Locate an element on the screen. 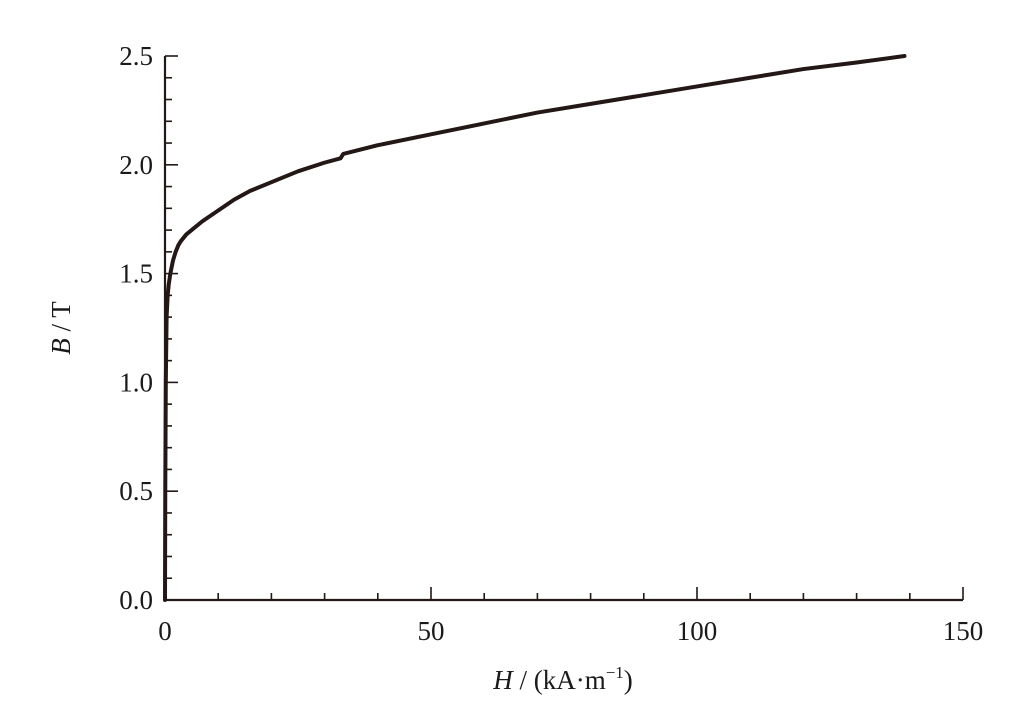  x-tick-label: 150 is located at coordinates (963, 631).